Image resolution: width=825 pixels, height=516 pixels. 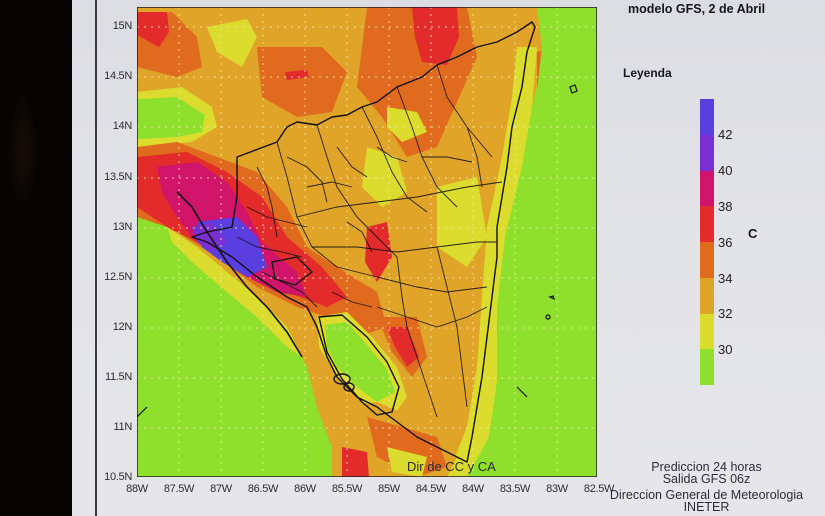 I want to click on y-tick-label: 14N, so click(x=122, y=126).